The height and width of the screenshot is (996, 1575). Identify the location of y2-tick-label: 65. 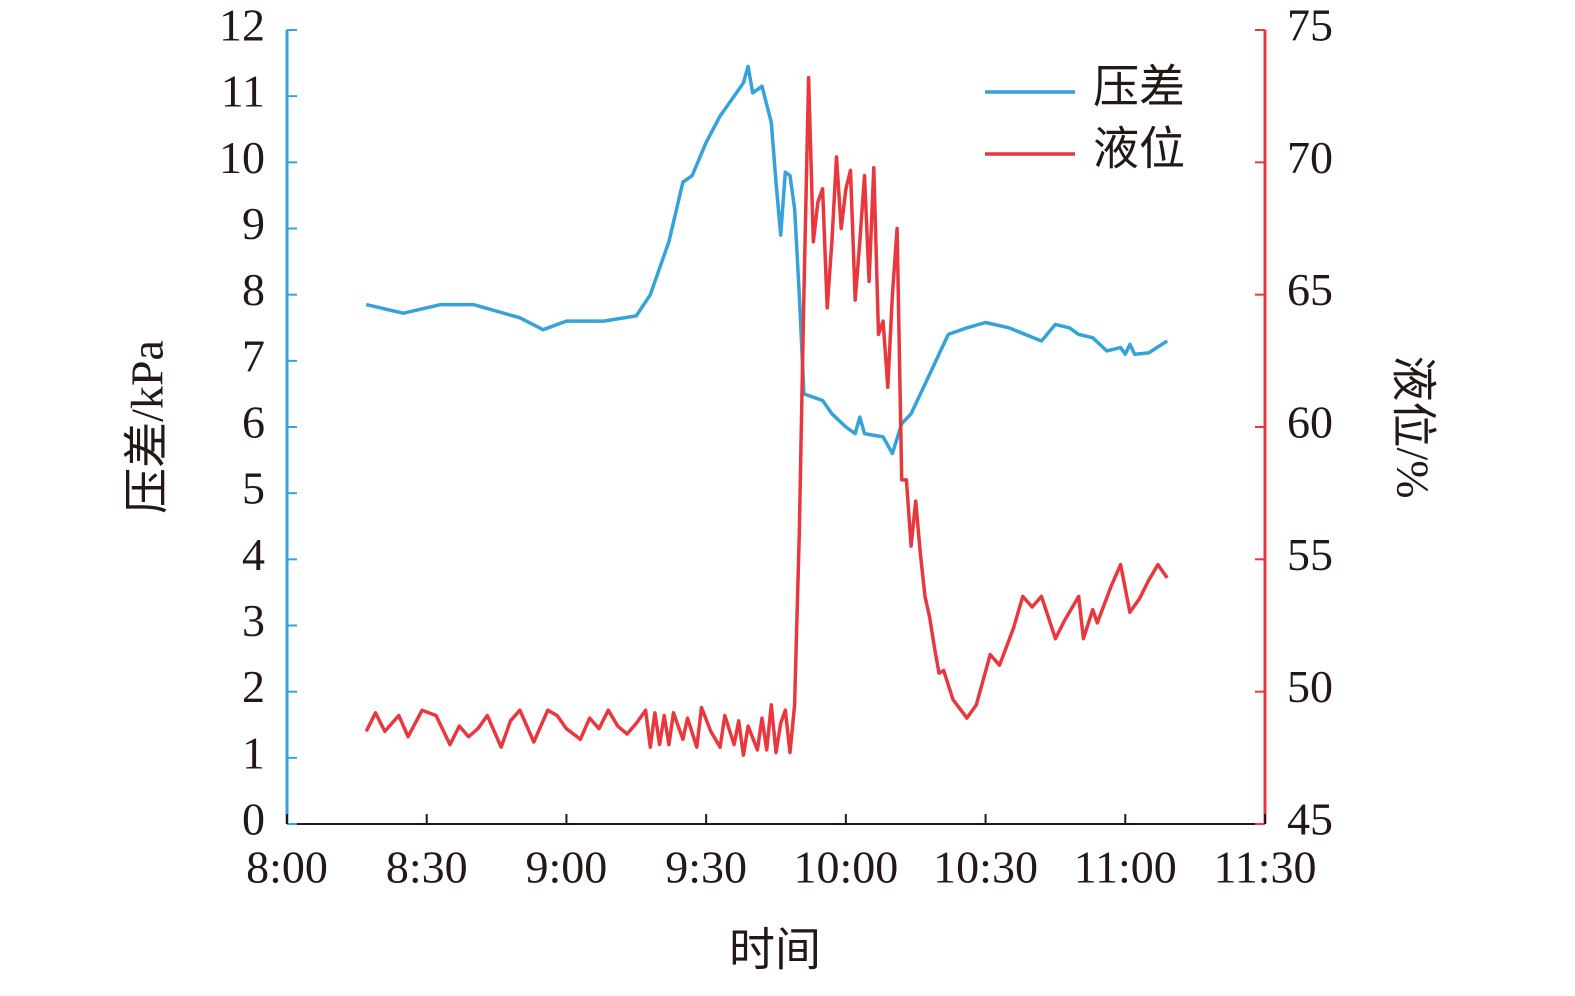
(1310, 289).